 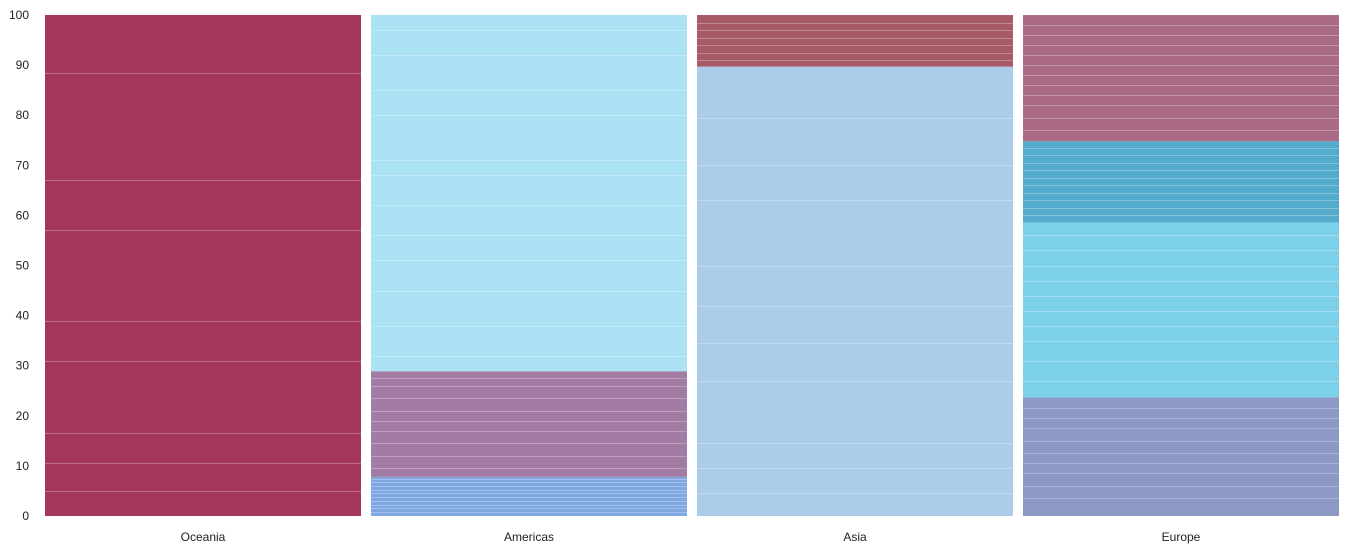 I want to click on y-tick-label: 90, so click(x=23, y=65).